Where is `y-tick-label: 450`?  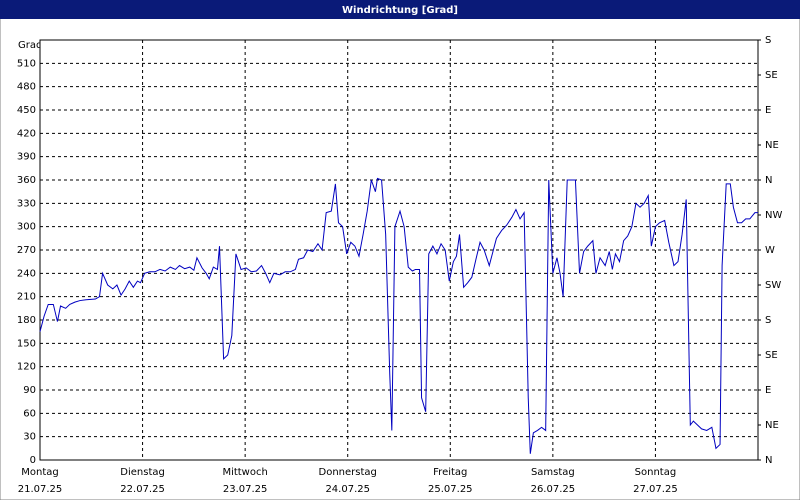 y-tick-label: 450 is located at coordinates (26, 110).